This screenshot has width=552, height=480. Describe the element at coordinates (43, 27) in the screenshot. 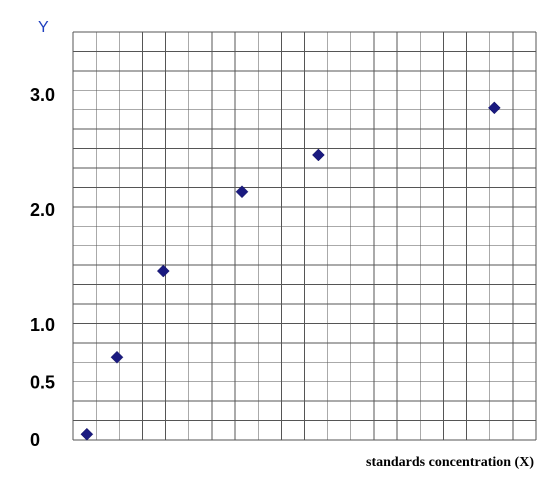

I see `y-axis-label: Y` at that location.